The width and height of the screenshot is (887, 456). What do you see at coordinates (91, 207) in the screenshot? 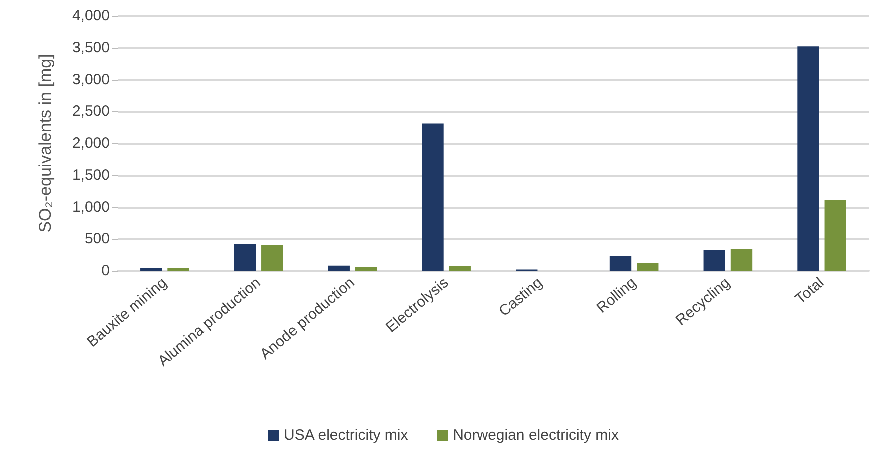
I see `y-tick-label: 1,000` at bounding box center [91, 207].